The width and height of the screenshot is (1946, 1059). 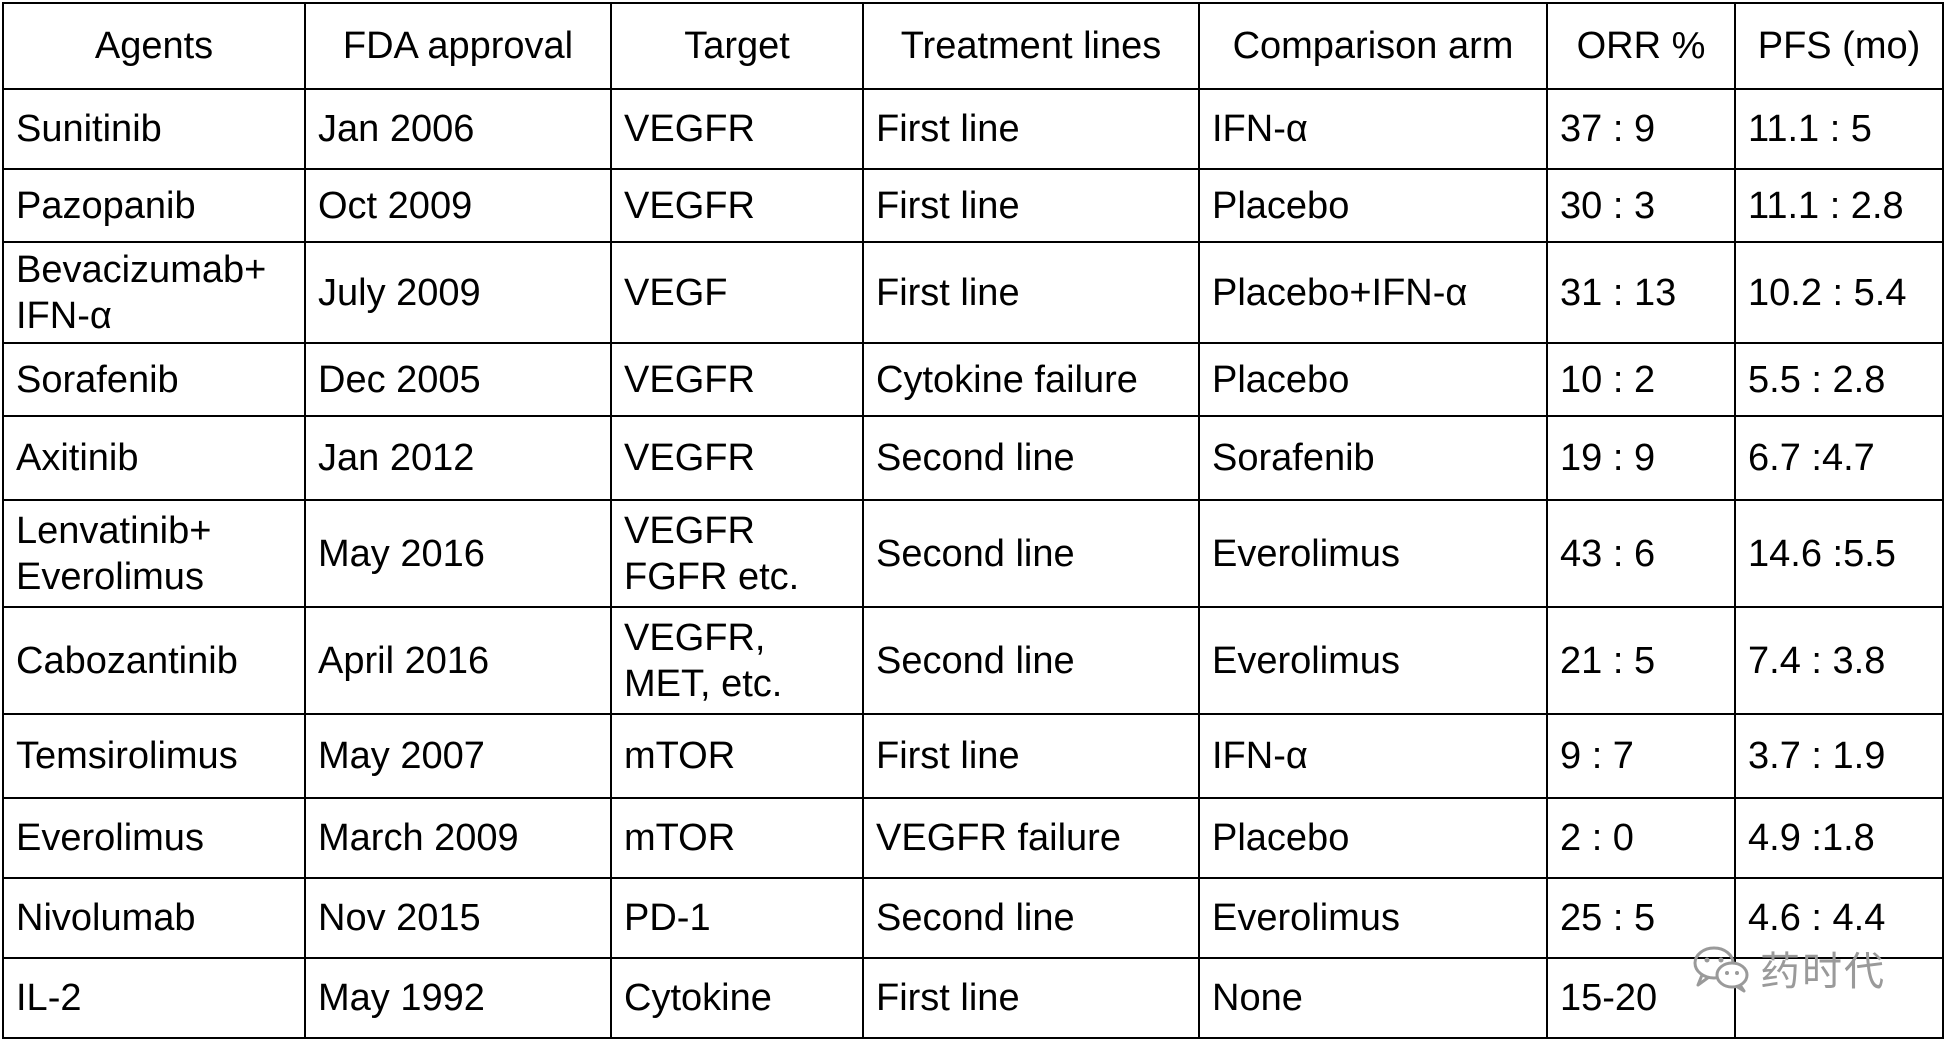 What do you see at coordinates (698, 998) in the screenshot?
I see `target-cell-line: Cytokine` at bounding box center [698, 998].